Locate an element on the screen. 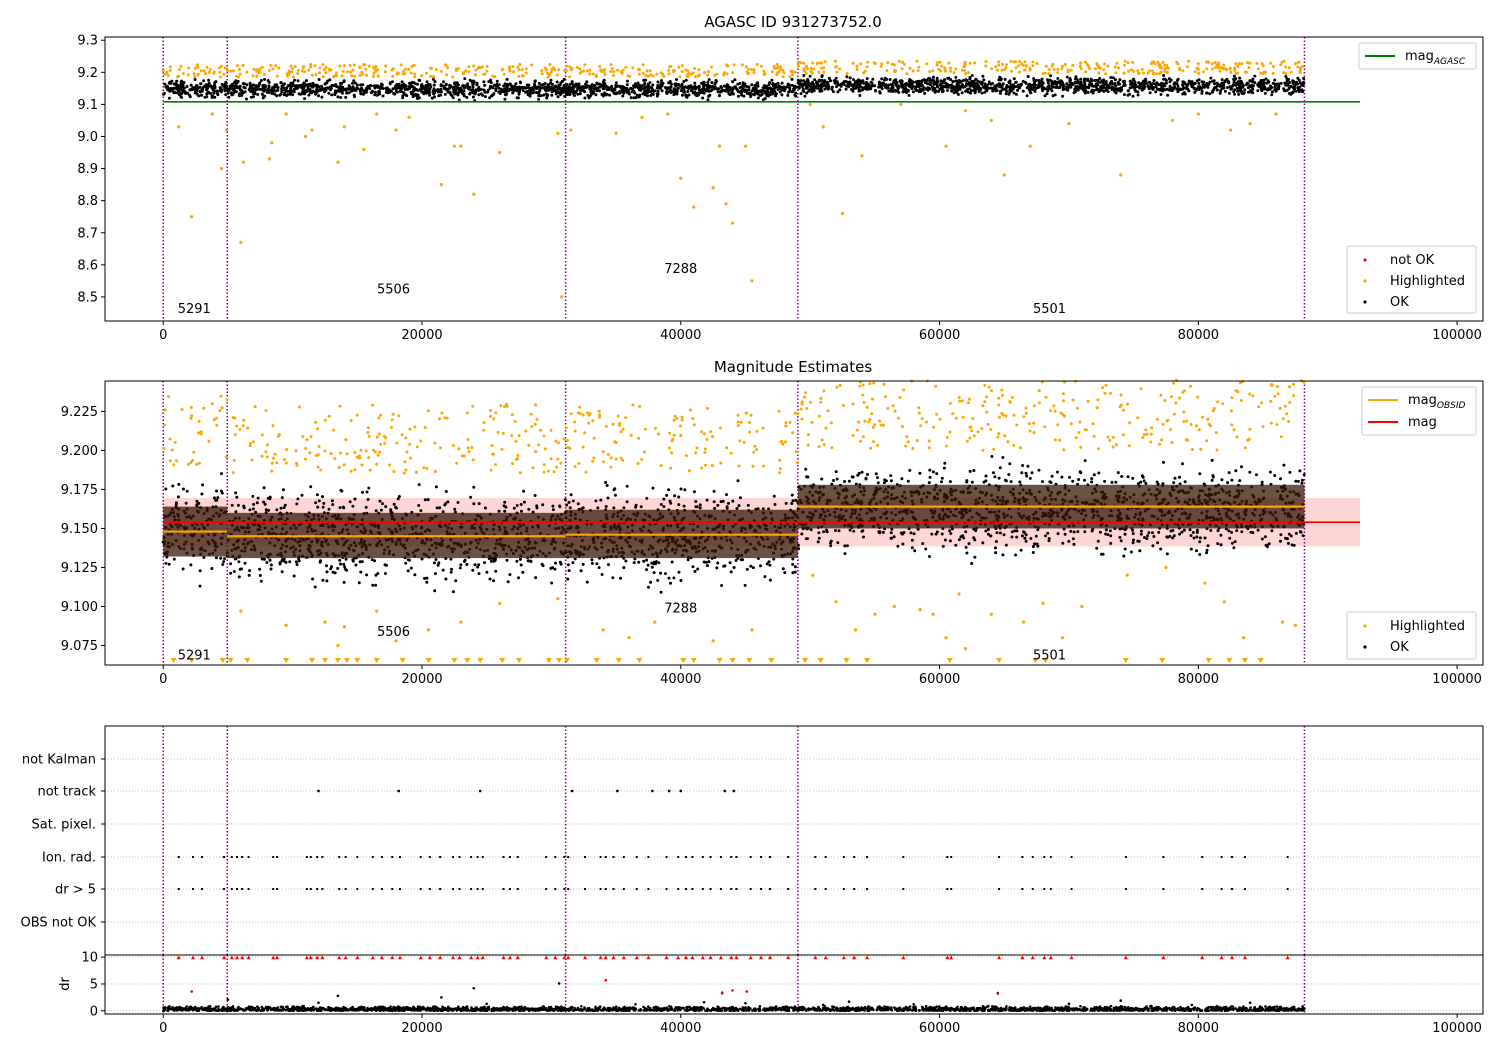 The width and height of the screenshot is (1500, 1050). x-tick-label: 40000 is located at coordinates (680, 335).